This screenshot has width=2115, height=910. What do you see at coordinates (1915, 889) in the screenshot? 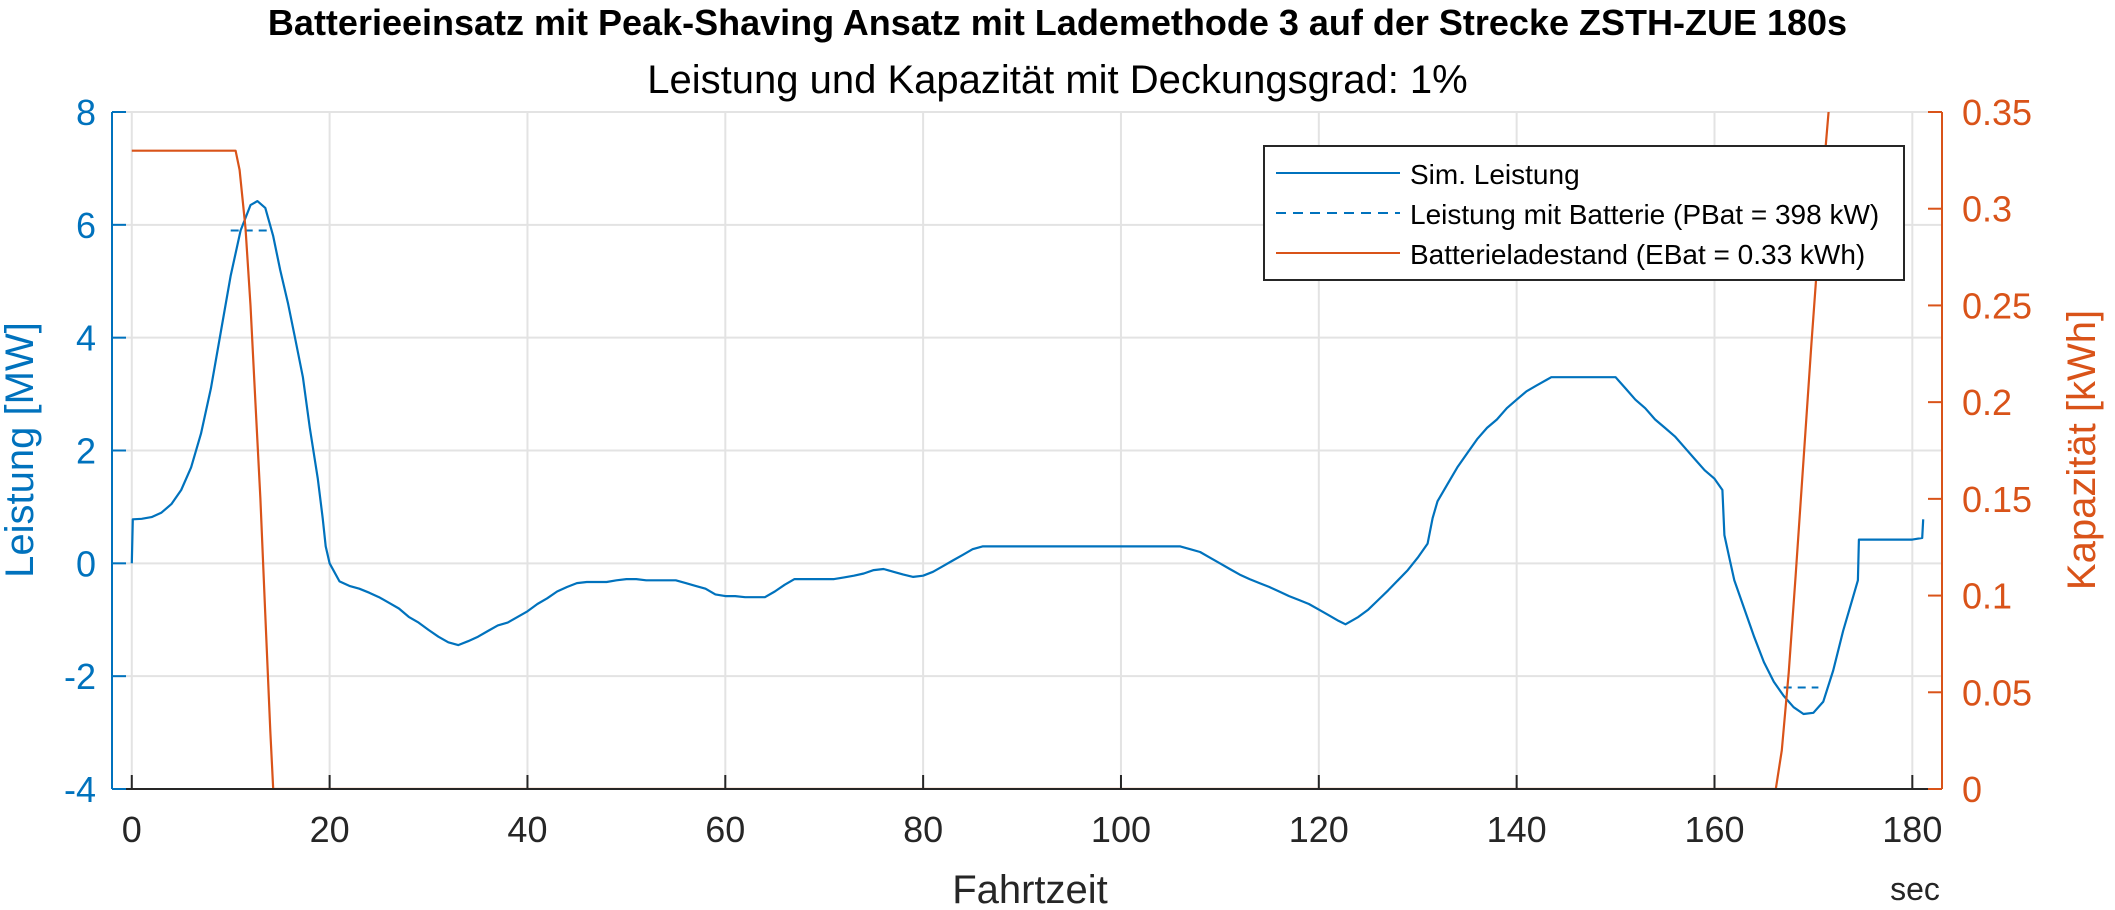
I see `x-axis-unit: sec` at bounding box center [1915, 889].